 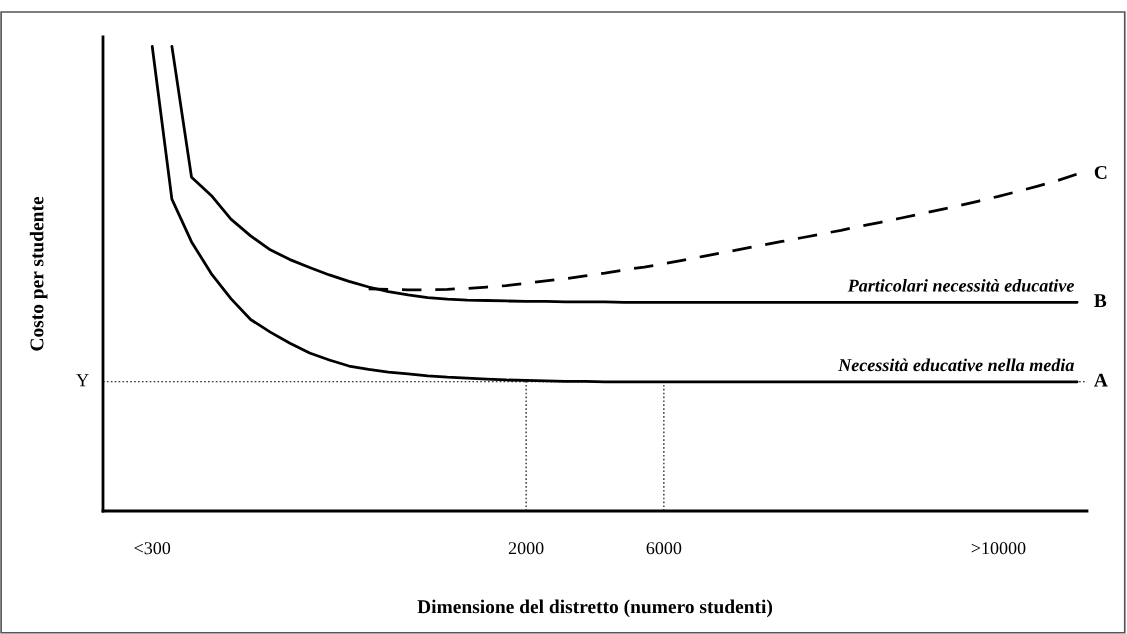 What do you see at coordinates (956, 365) in the screenshot?
I see `annotation: Necessità educative nella media` at bounding box center [956, 365].